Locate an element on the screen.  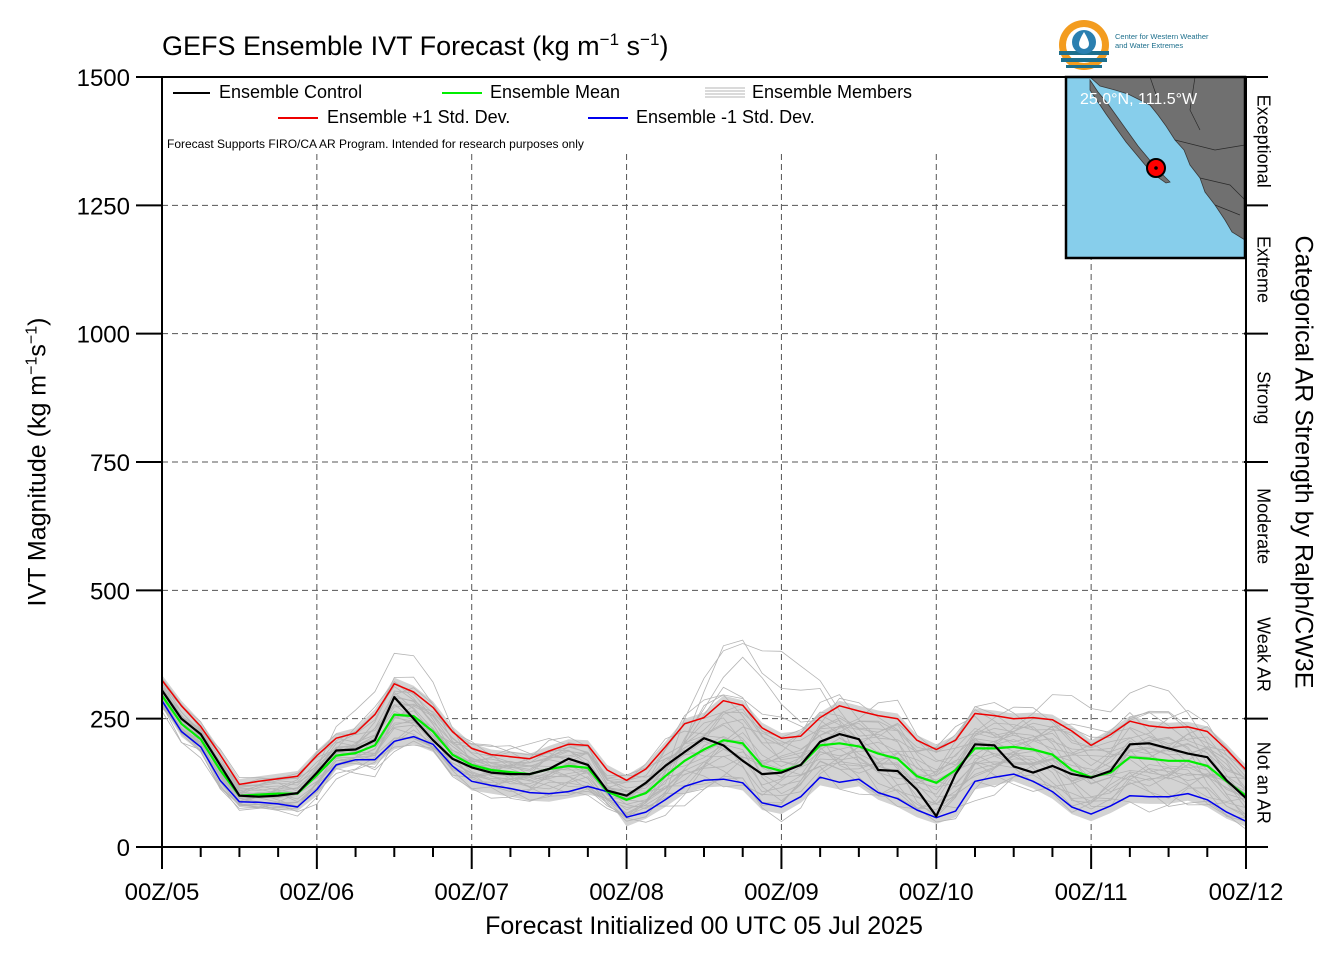
y-tick-label: 1000 is located at coordinates (103, 335).